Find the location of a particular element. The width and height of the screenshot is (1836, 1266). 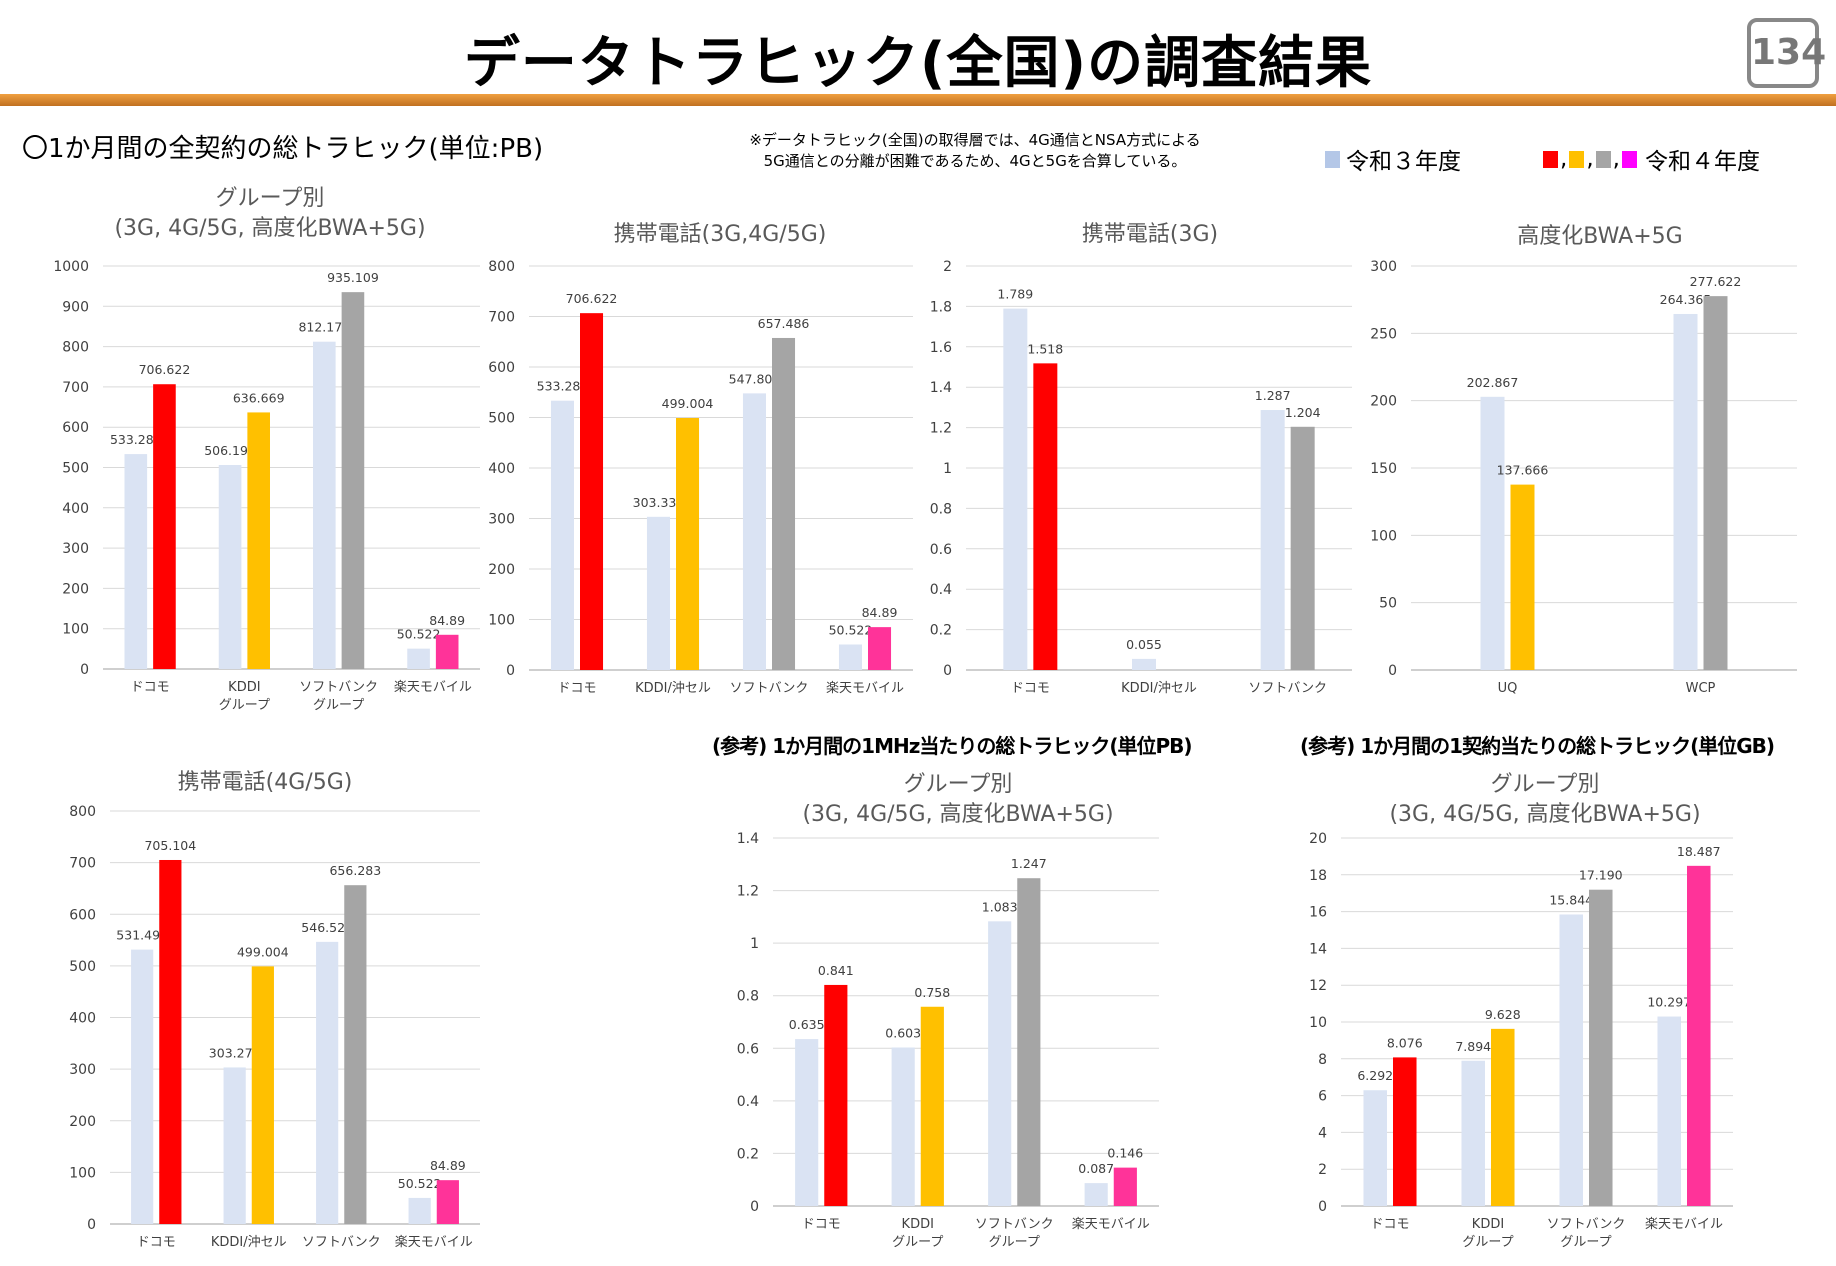

chart-title-contract: グループ別 (3G, 4G/5G, 高度化BWA+5G) is located at coordinates (1545, 800).